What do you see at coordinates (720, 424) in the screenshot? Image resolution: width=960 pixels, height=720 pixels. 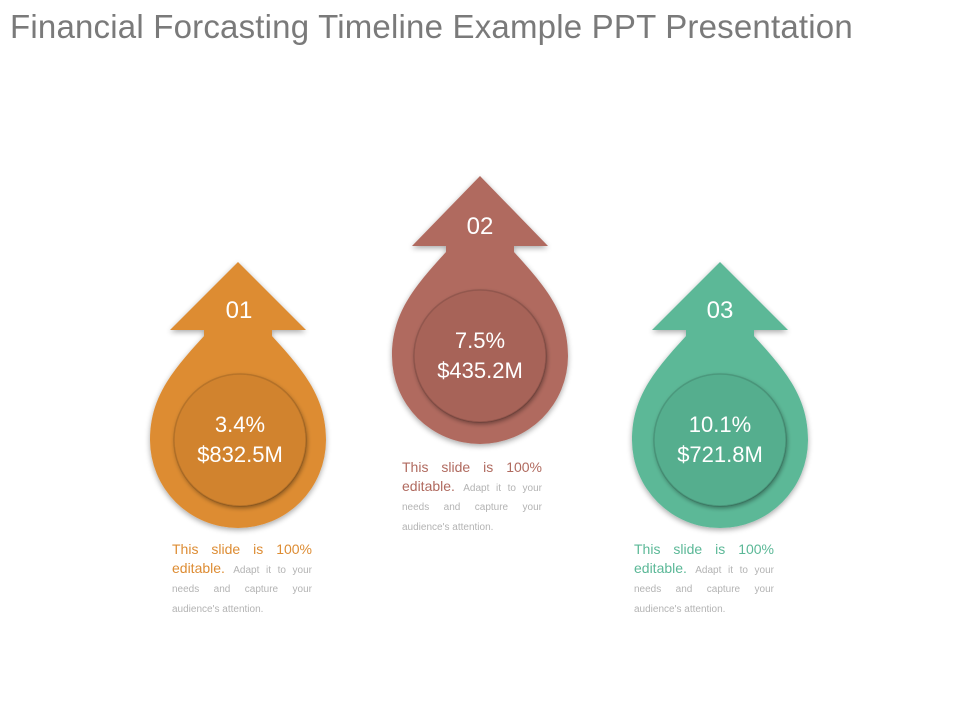 I see `percent-value-3: 10.1%` at bounding box center [720, 424].